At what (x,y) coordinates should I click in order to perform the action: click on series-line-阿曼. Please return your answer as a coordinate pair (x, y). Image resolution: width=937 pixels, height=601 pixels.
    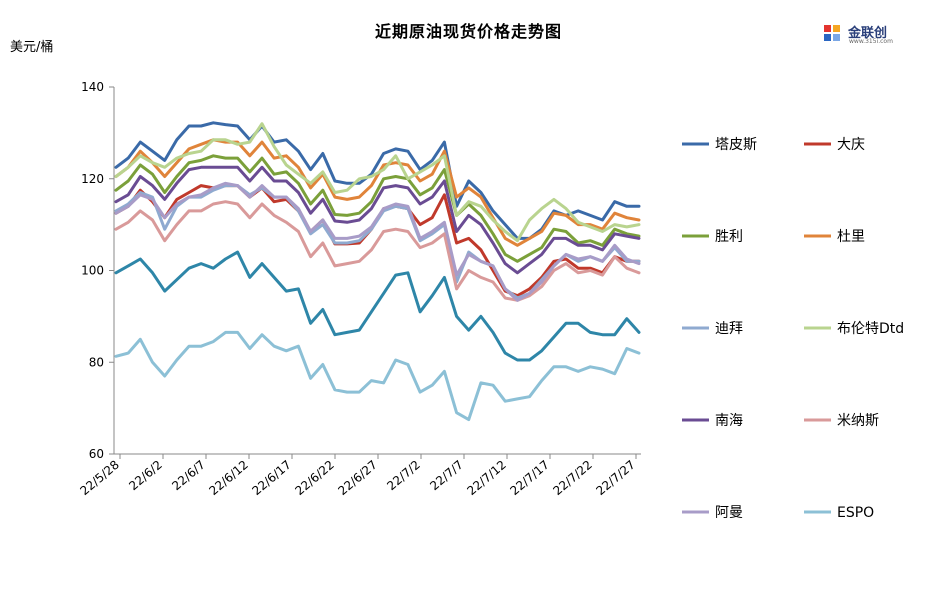
    Looking at the image, I should click on (377, 241).